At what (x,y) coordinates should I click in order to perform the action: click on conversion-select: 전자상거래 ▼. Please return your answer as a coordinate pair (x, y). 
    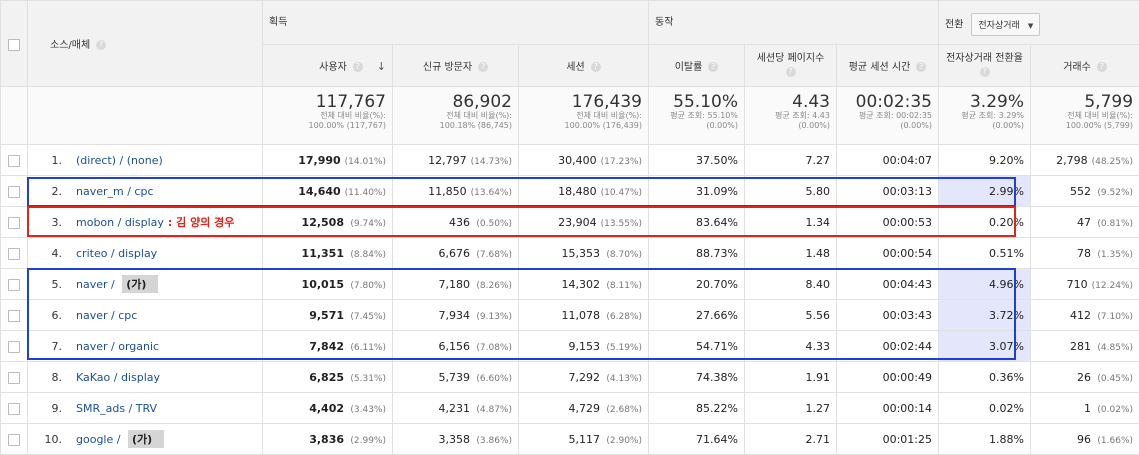
    Looking at the image, I should click on (1006, 24).